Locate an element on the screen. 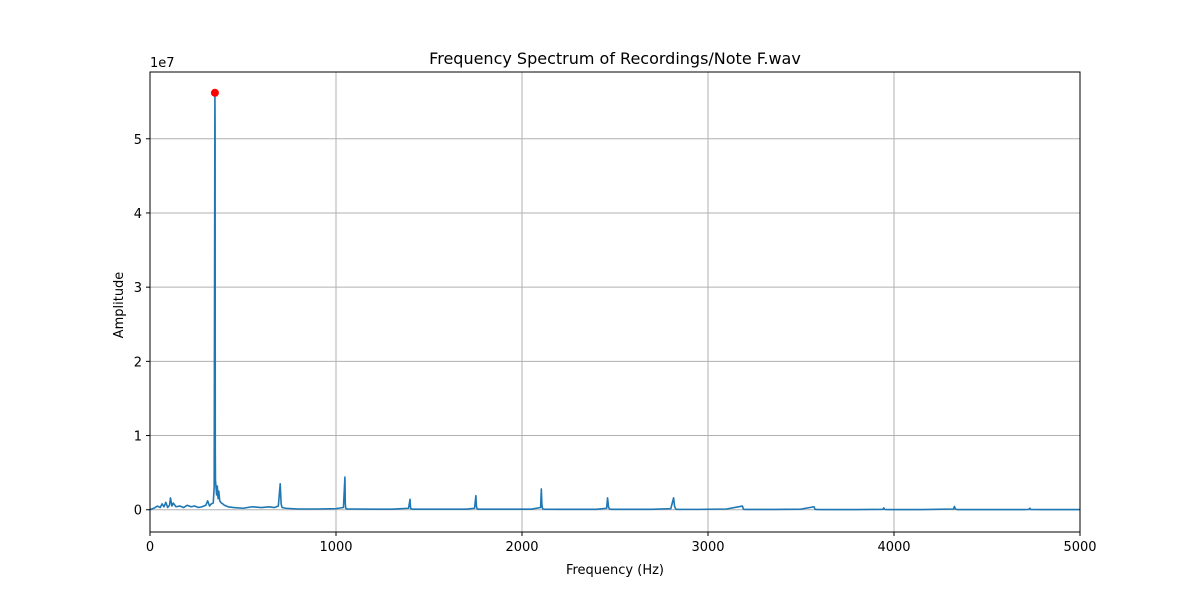  y-tick-label: 5 is located at coordinates (138, 140).